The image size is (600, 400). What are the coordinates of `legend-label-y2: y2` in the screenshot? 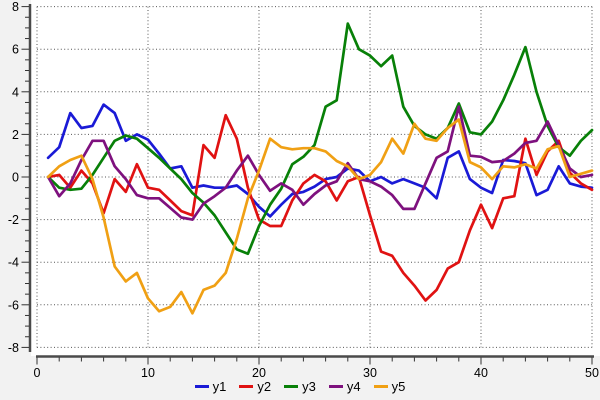 It's located at (264, 386).